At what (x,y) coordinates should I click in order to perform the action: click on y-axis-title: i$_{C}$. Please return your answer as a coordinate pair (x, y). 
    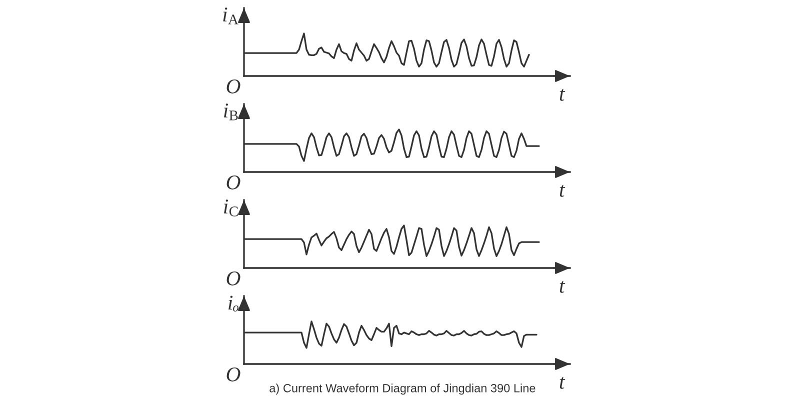
    Looking at the image, I should click on (231, 208).